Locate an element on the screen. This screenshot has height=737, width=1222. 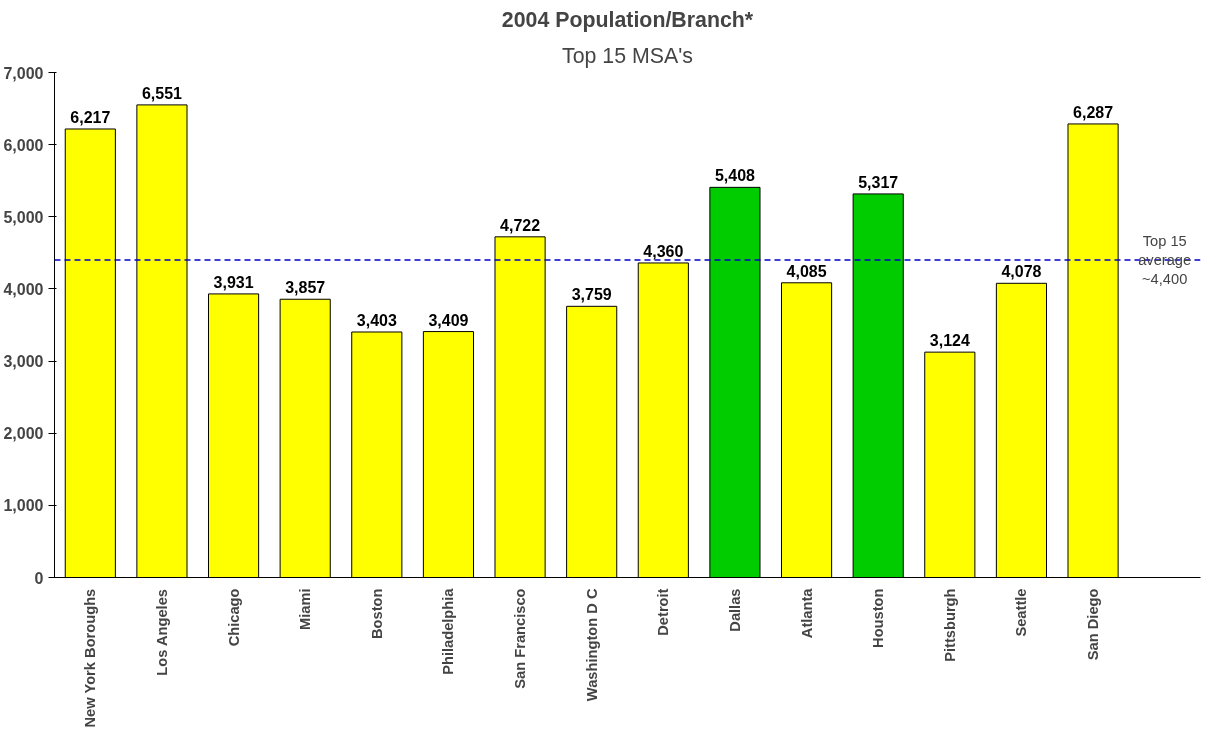
data-label: 4,722 is located at coordinates (520, 225).